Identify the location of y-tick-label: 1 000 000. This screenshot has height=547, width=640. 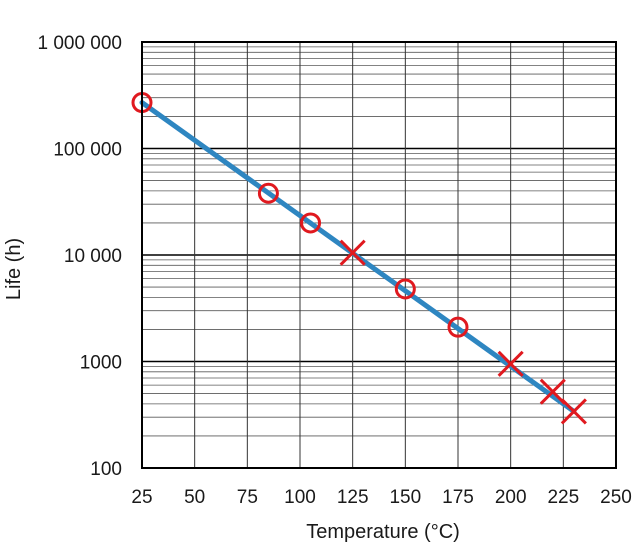
(79, 43).